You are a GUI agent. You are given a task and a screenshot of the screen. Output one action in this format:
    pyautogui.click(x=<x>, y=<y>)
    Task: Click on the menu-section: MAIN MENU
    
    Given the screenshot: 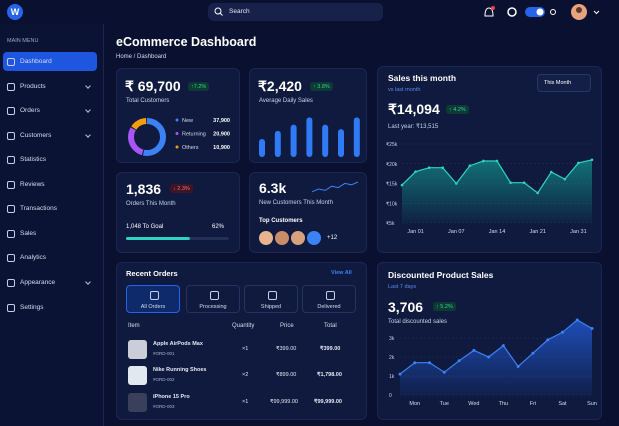 What is the action you would take?
    pyautogui.click(x=23, y=41)
    